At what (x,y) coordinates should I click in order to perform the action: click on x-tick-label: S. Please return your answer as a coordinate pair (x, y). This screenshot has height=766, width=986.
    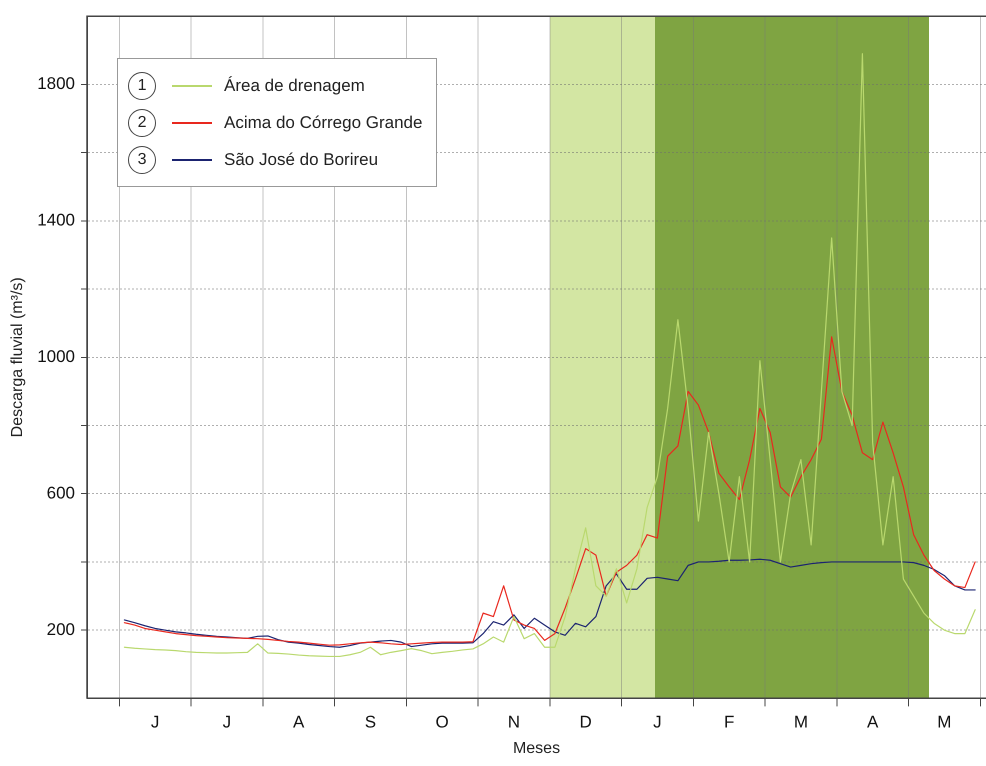
    Looking at the image, I should click on (370, 722).